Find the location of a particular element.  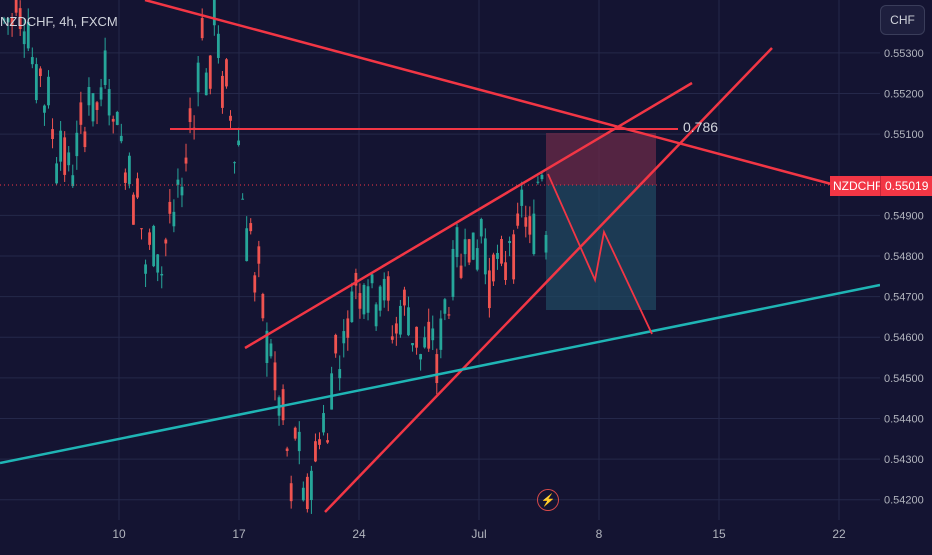

currency-button: CHF is located at coordinates (902, 20).